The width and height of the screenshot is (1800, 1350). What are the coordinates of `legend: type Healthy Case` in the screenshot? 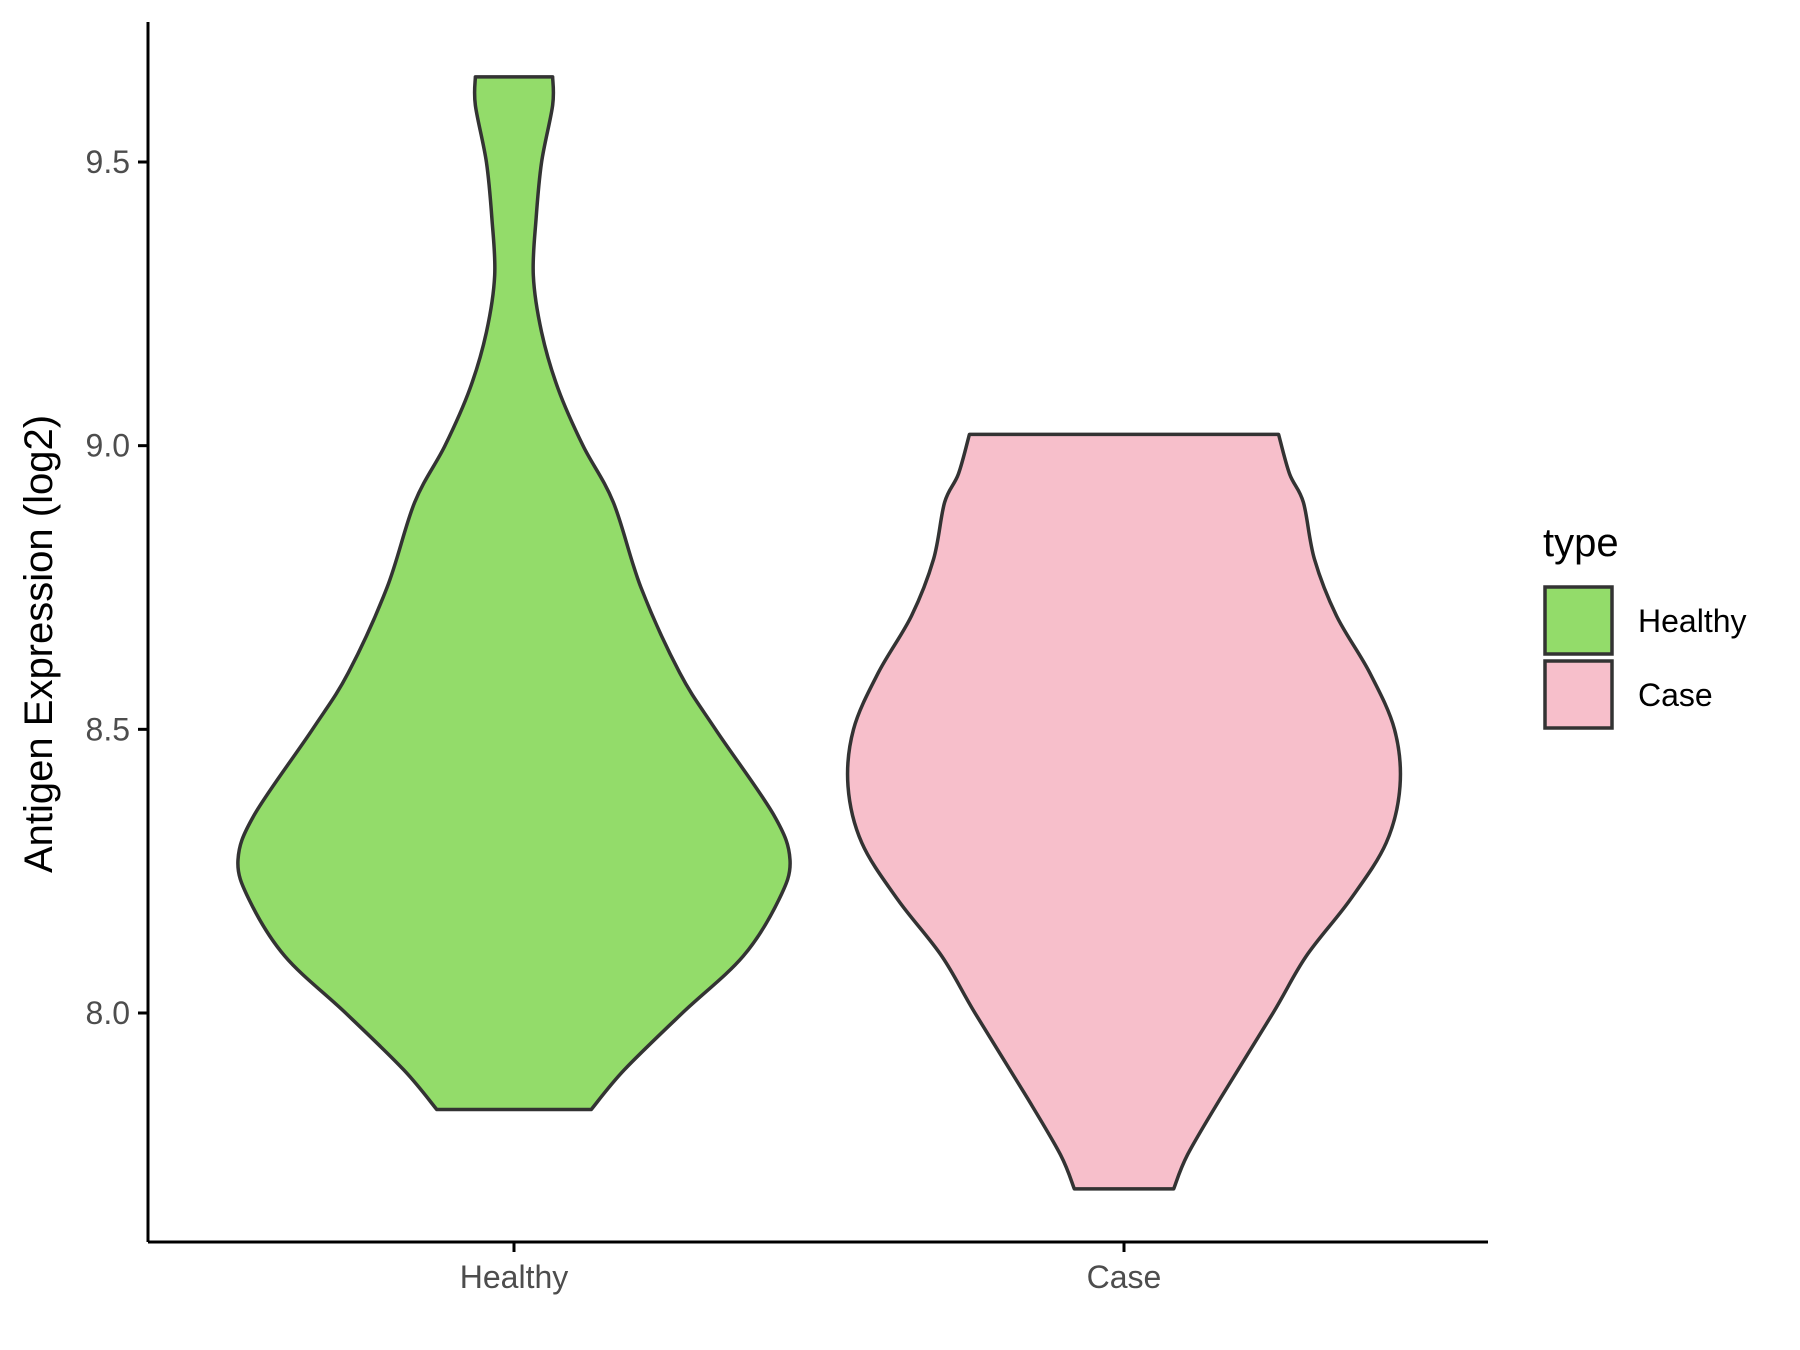 It's located at (1645, 625).